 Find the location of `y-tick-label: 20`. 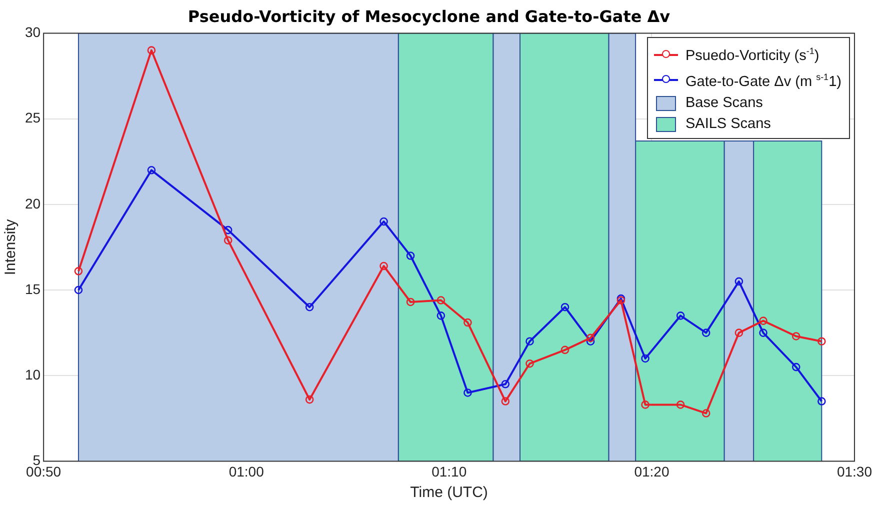

y-tick-label: 20 is located at coordinates (32, 203).